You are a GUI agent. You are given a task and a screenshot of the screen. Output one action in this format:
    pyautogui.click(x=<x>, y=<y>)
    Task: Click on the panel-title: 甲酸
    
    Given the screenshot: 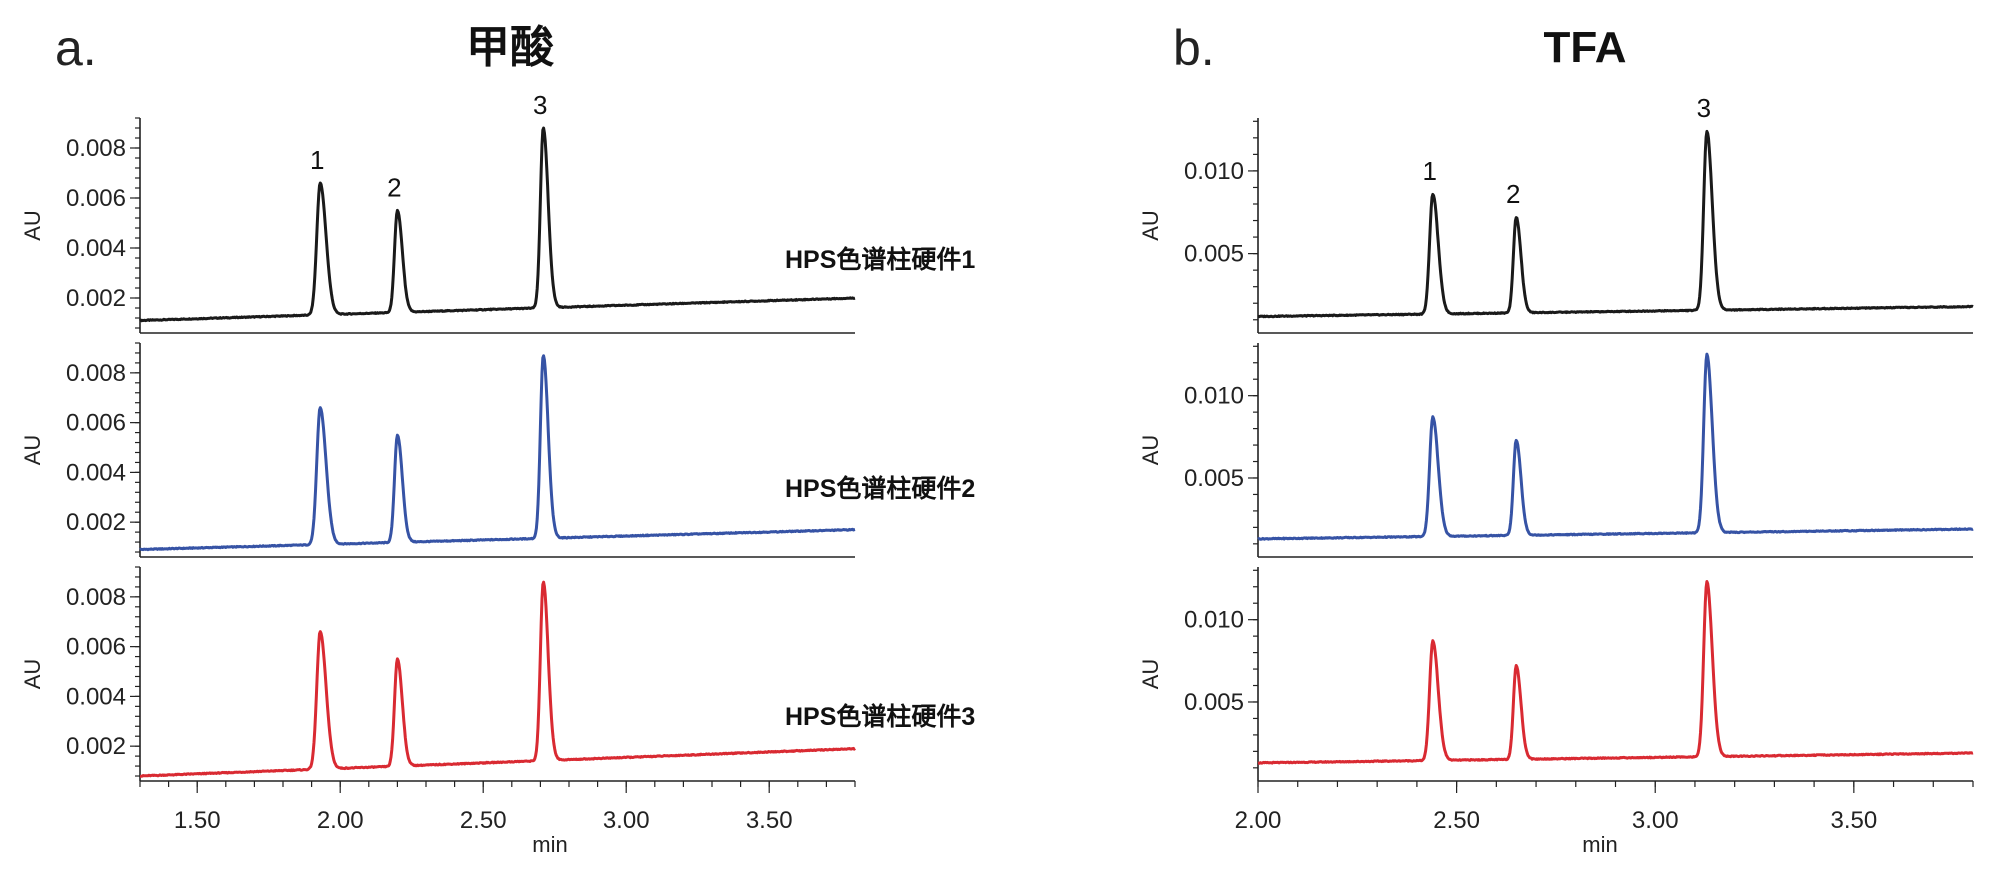 What is the action you would take?
    pyautogui.click(x=510, y=47)
    